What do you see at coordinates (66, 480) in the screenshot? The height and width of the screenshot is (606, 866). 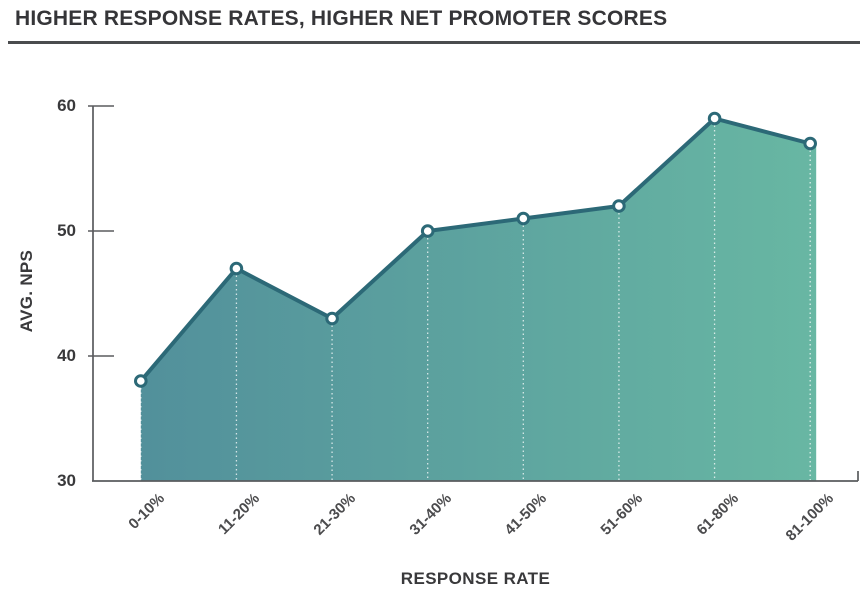 I see `y-tick-label-30: 30` at bounding box center [66, 480].